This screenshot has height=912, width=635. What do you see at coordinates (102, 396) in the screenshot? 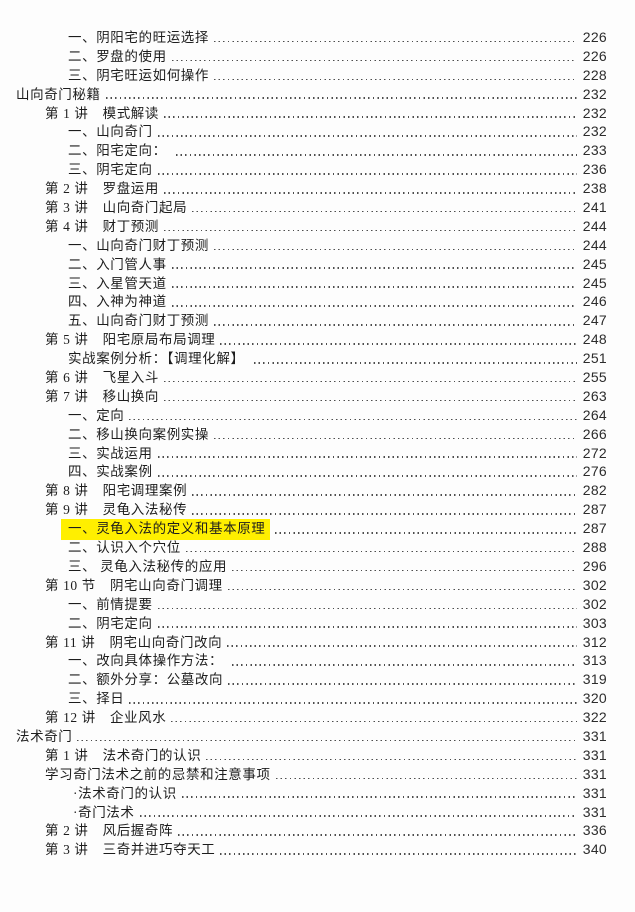
I see `toc-entry-title: 第 7 讲 移山换向` at bounding box center [102, 396].